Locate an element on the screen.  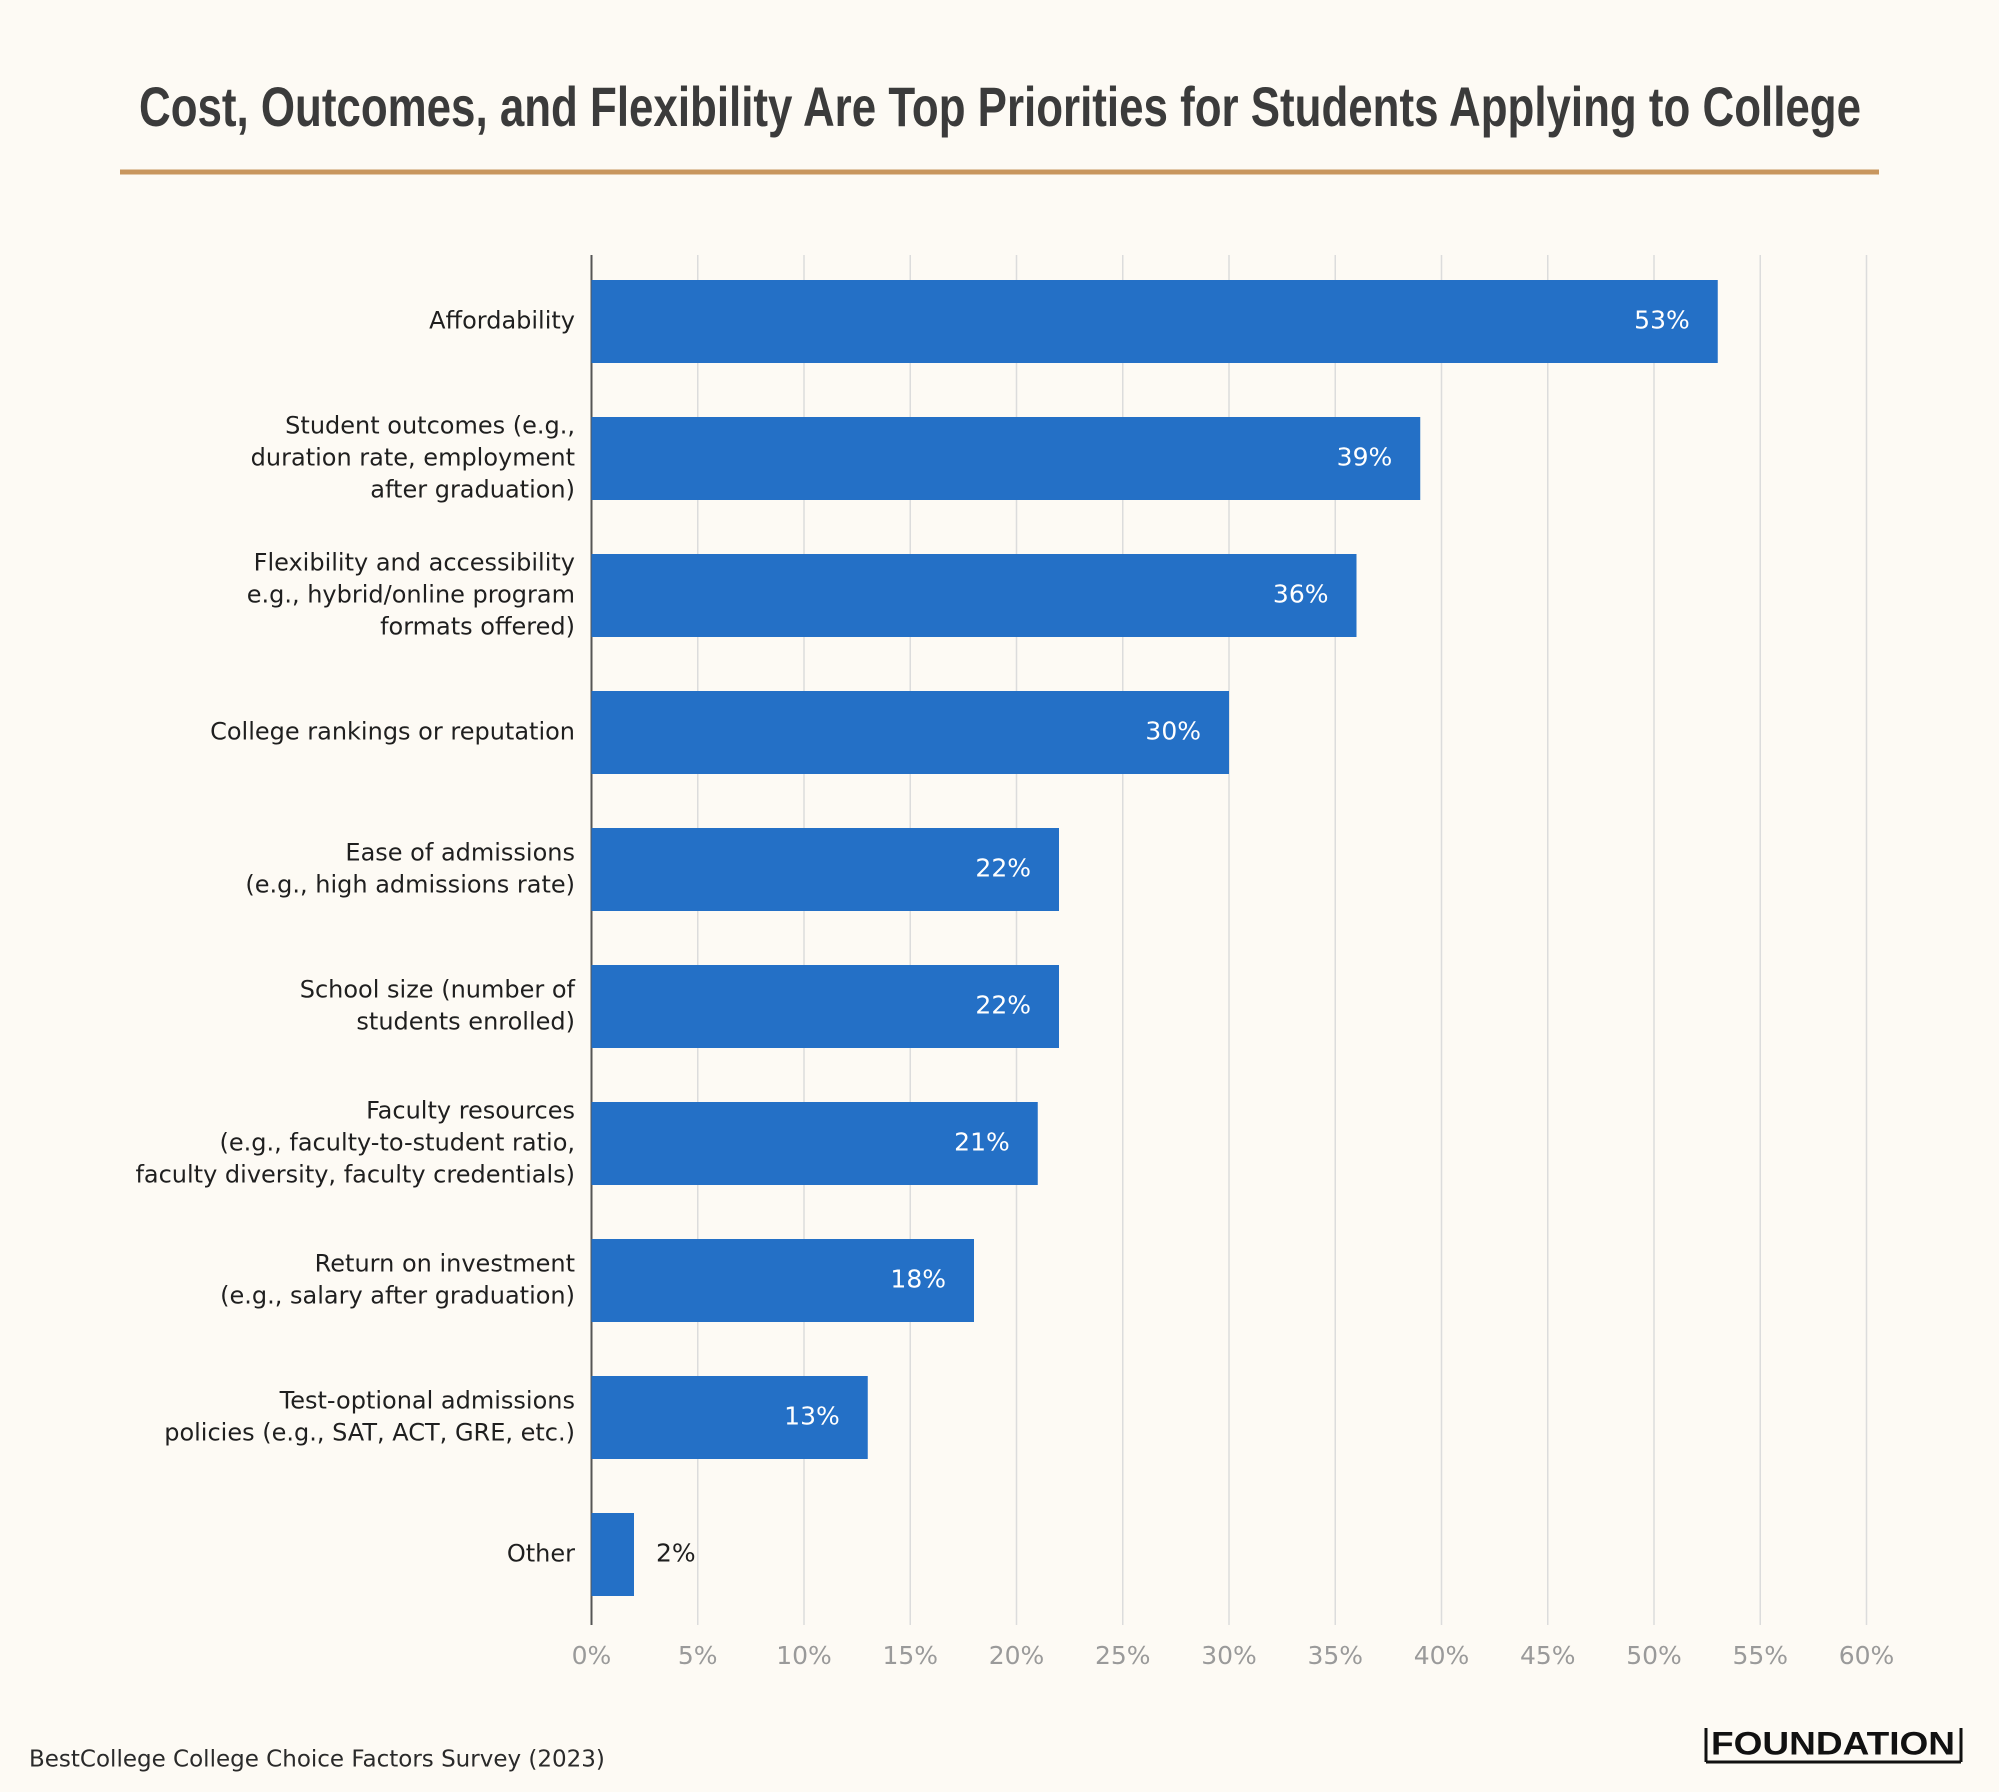
x-tick-label: 25% is located at coordinates (1123, 1655).